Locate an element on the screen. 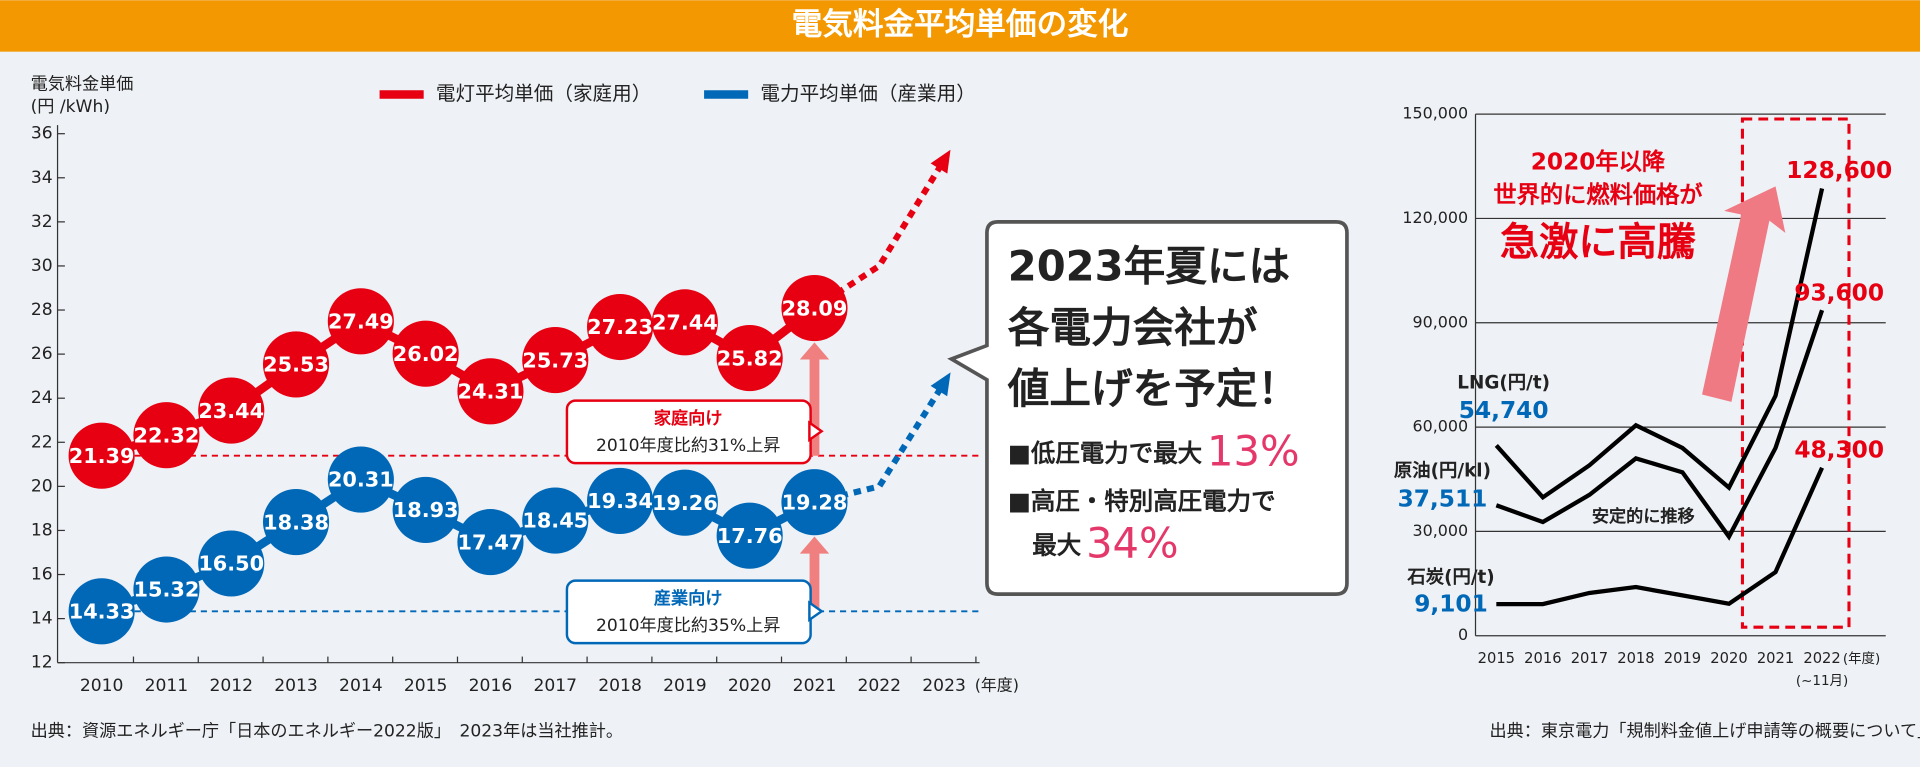 The width and height of the screenshot is (1920, 767). bubble-heading: 各電力会社が is located at coordinates (1133, 327).